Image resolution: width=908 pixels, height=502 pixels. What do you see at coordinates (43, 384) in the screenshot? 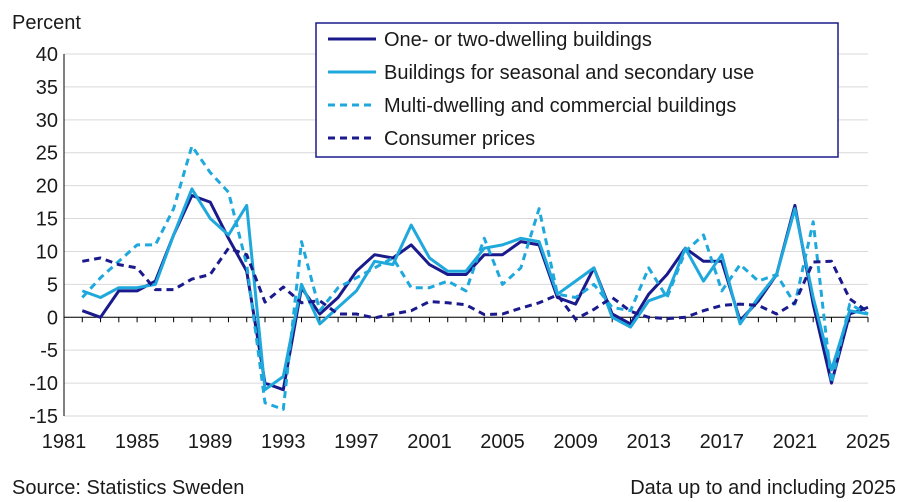
I see `y-tick-label: -10` at bounding box center [43, 384].